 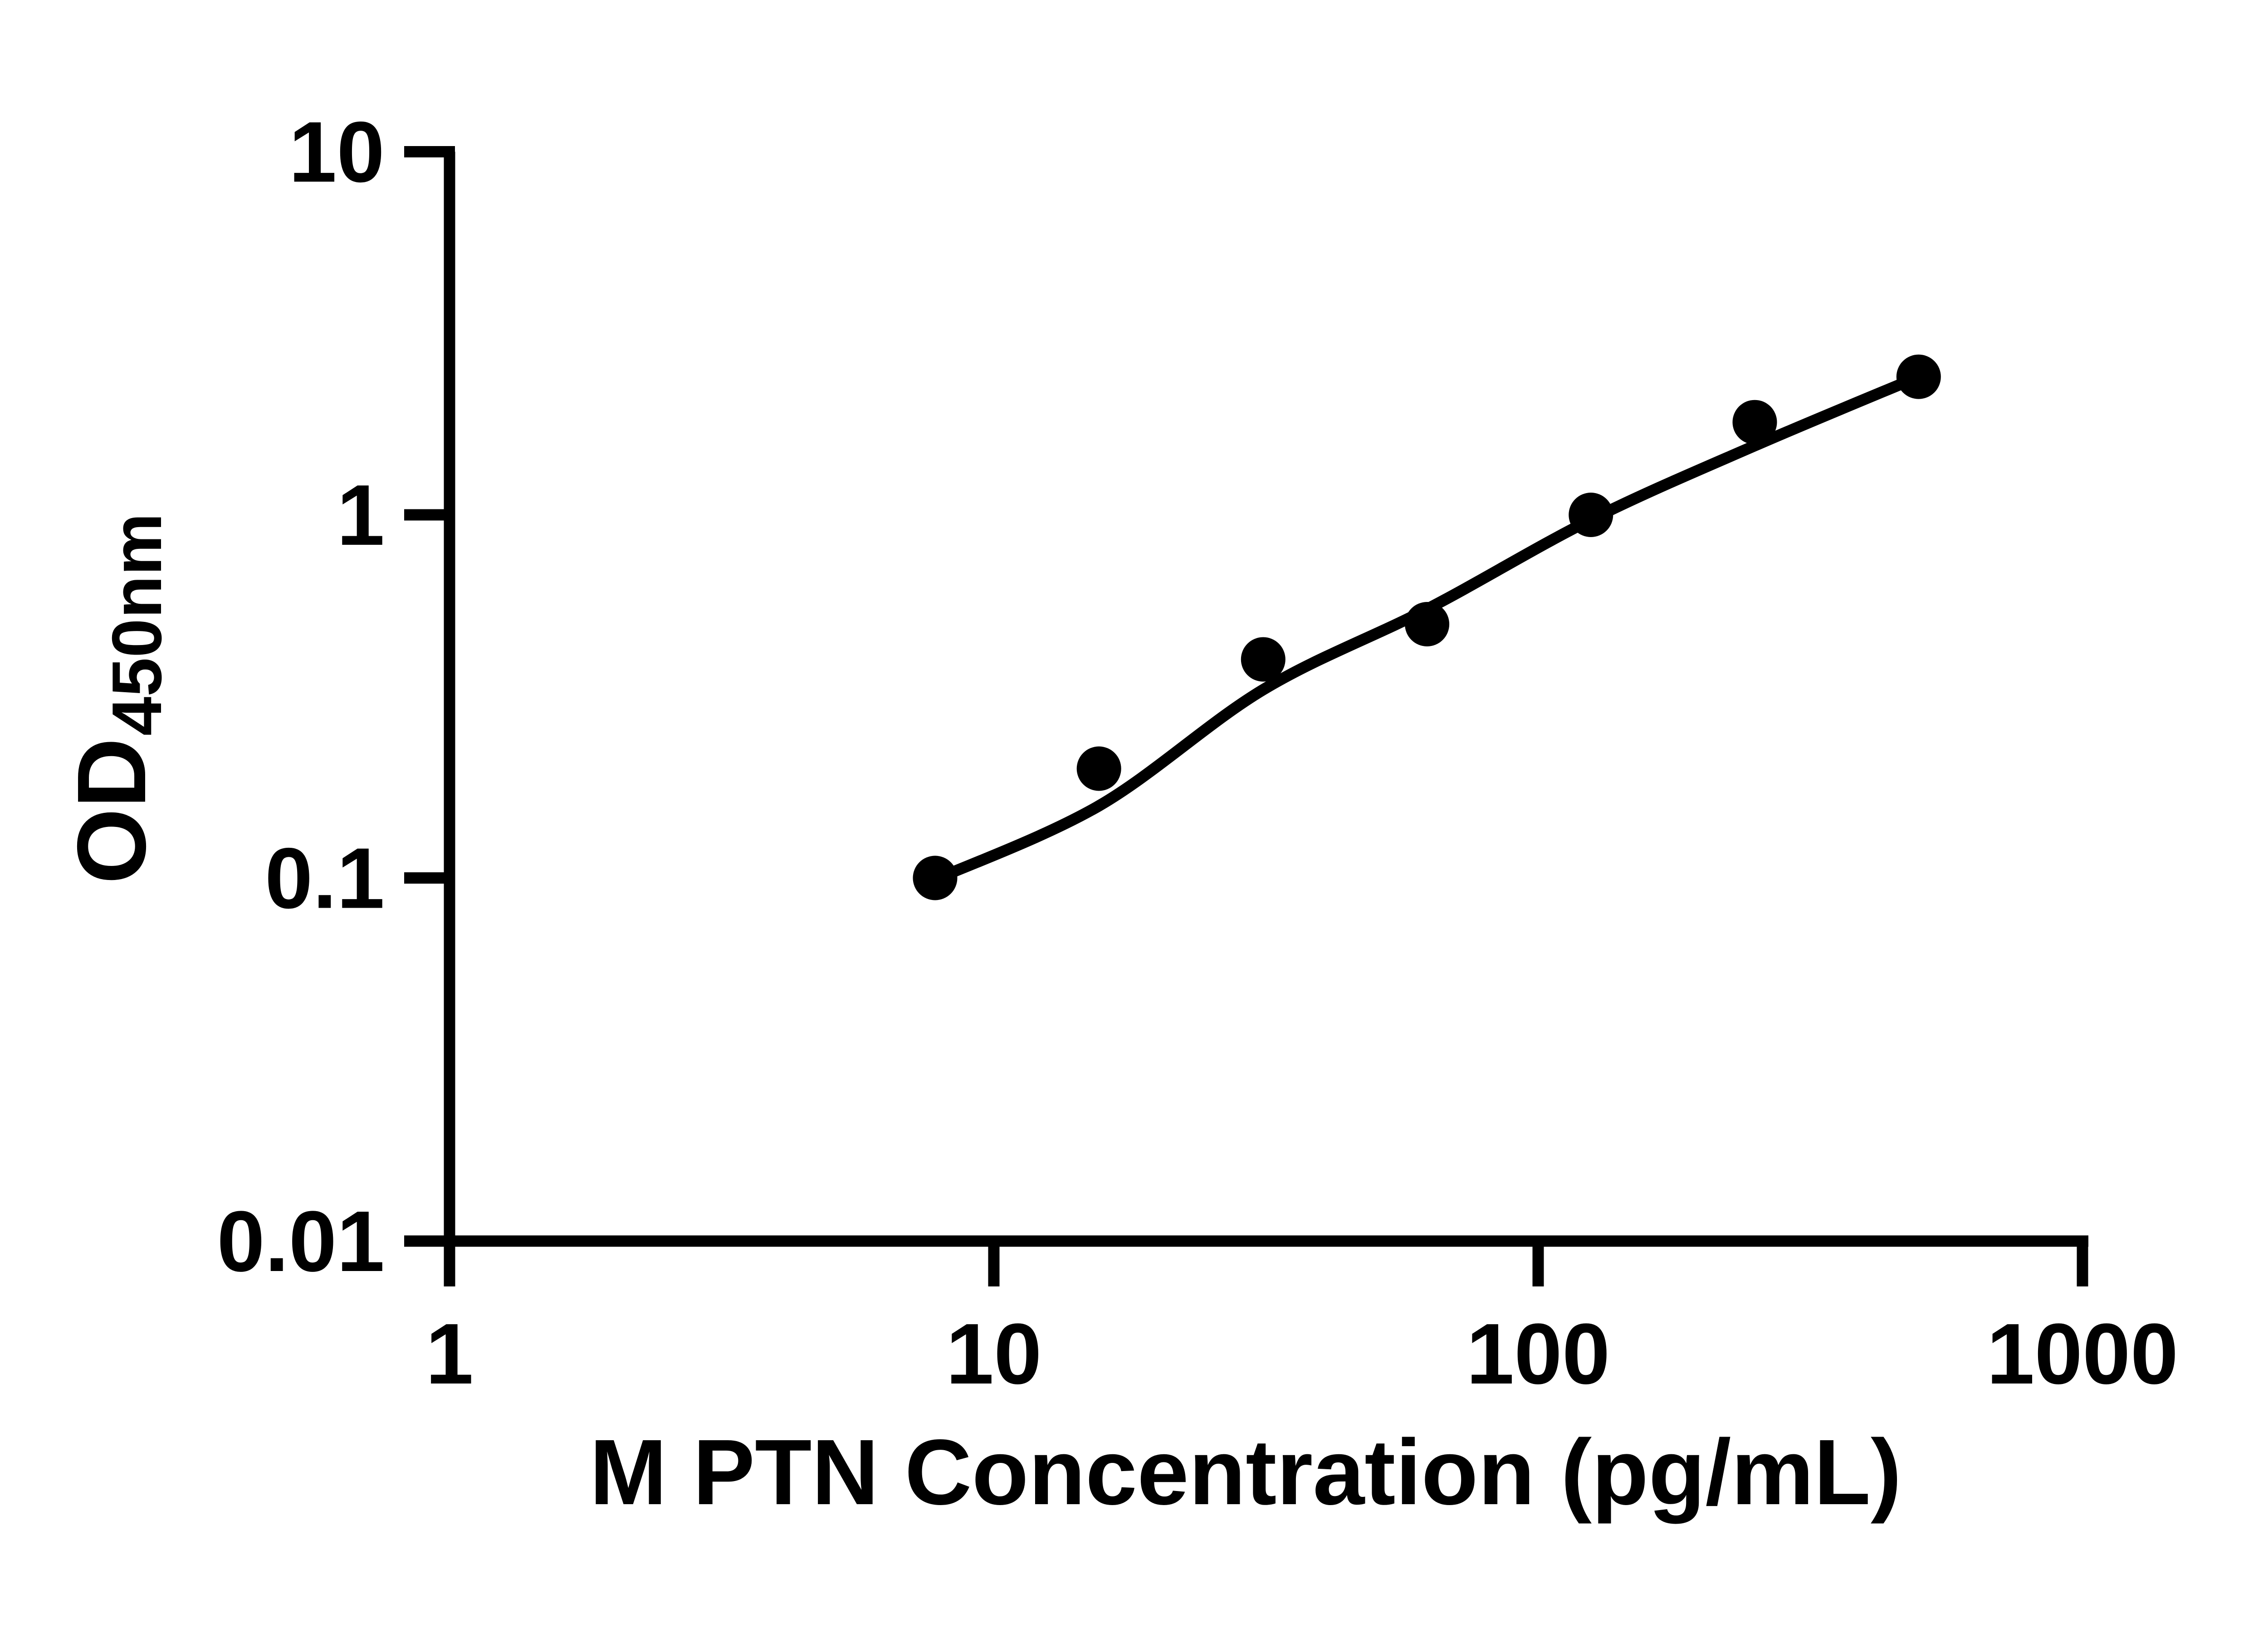 I want to click on x-tick-label: 1, so click(x=450, y=1354).